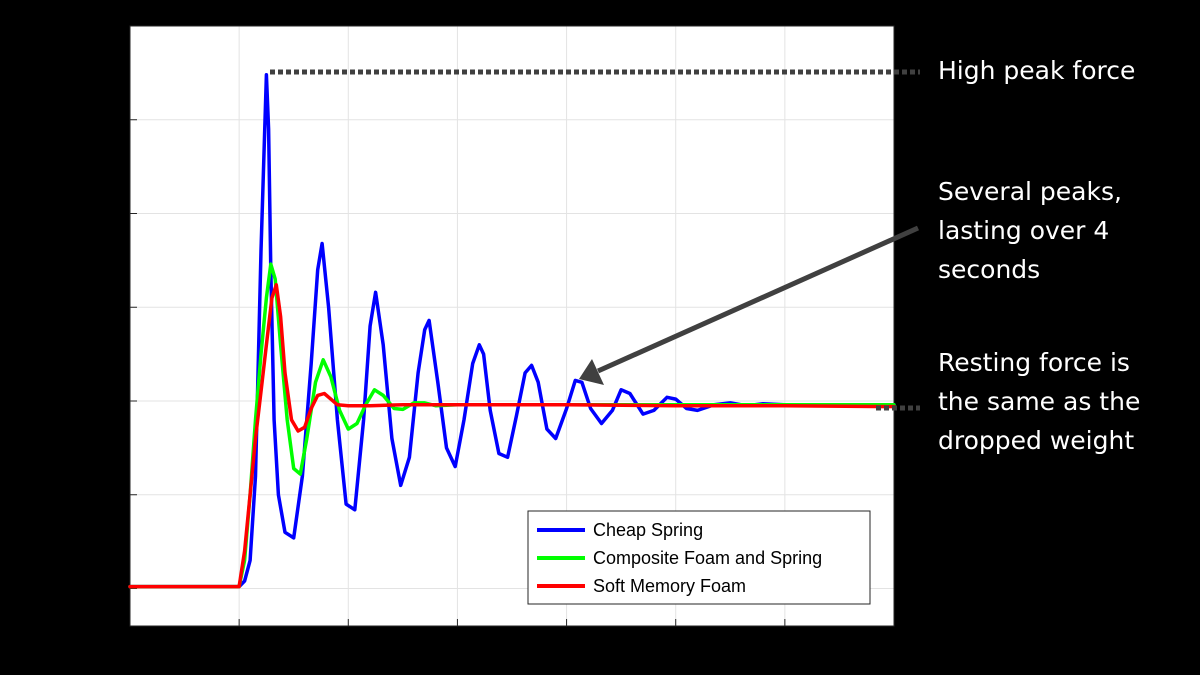 This screenshot has width=1200, height=675. What do you see at coordinates (348, 657) in the screenshot?
I see `x-tick-label: 1` at bounding box center [348, 657].